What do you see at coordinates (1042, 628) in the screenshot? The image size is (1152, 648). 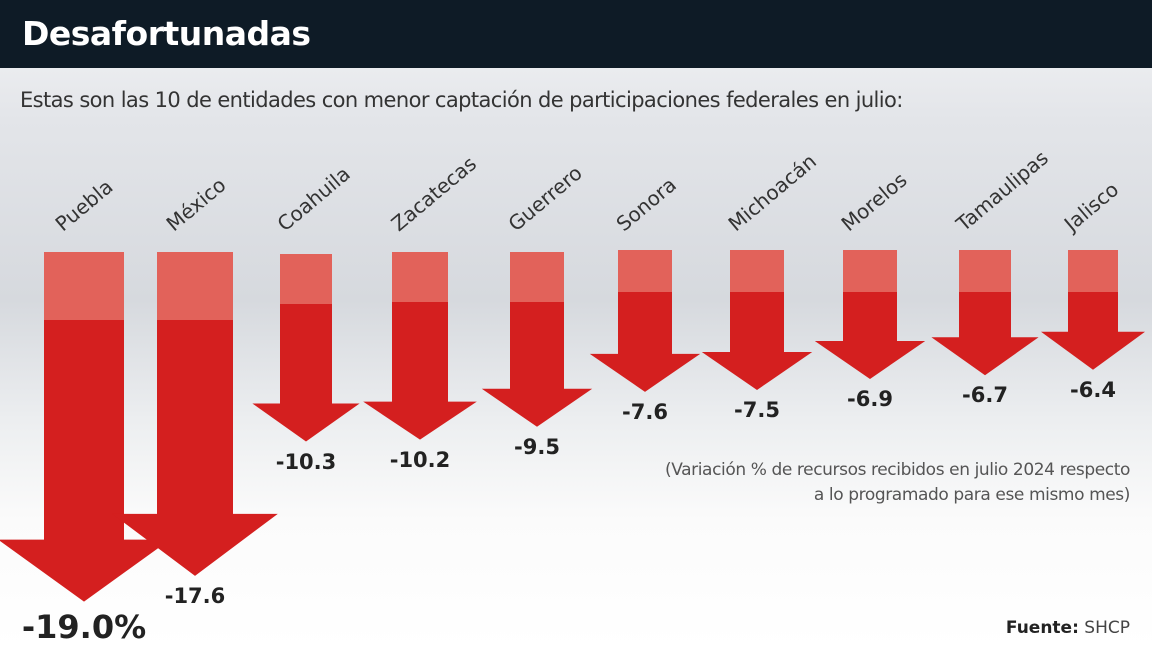 I see `source-label: Fuente:` at bounding box center [1042, 628].